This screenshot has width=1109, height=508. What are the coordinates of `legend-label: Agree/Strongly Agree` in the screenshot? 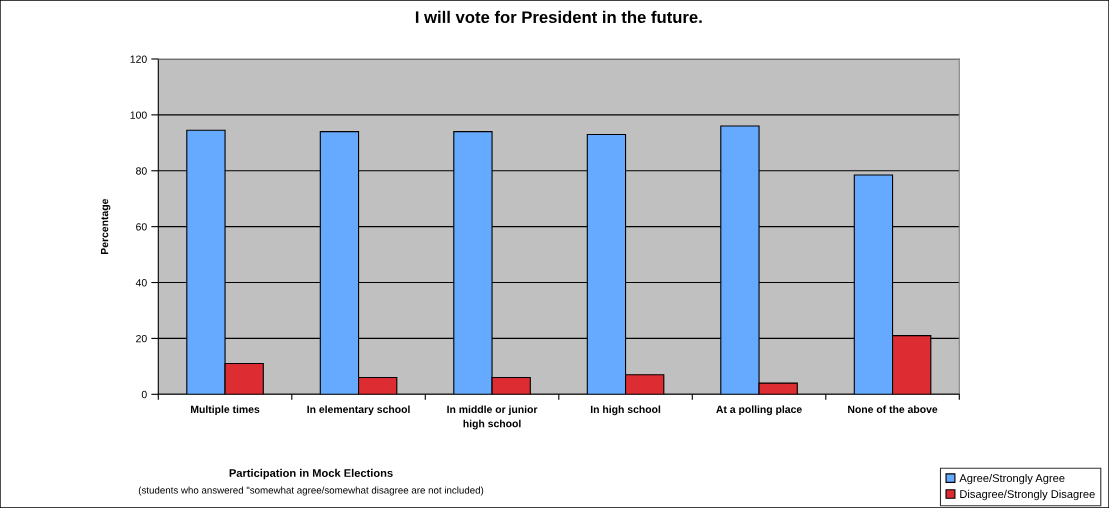 It's located at (1012, 479).